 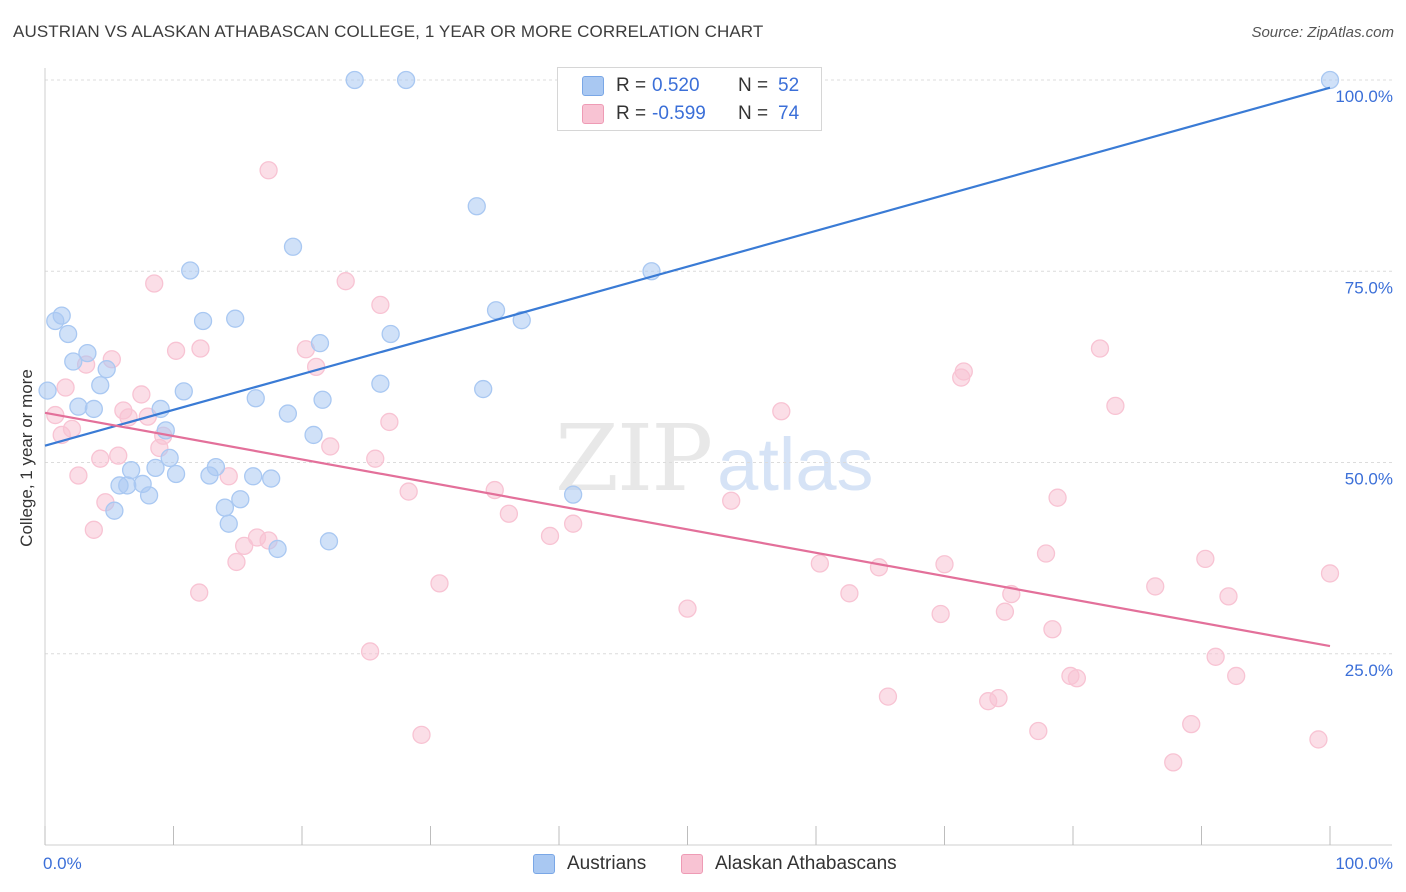 What do you see at coordinates (676, 85) in the screenshot?
I see `r-value: 0.520` at bounding box center [676, 85].